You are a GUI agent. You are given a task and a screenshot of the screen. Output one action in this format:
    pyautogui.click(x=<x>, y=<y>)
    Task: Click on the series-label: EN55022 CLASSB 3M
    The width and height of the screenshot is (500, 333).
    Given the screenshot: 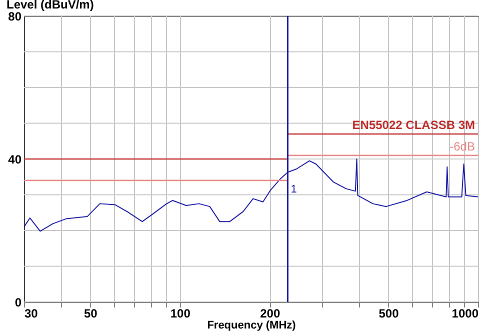 What is the action you would take?
    pyautogui.click(x=413, y=125)
    